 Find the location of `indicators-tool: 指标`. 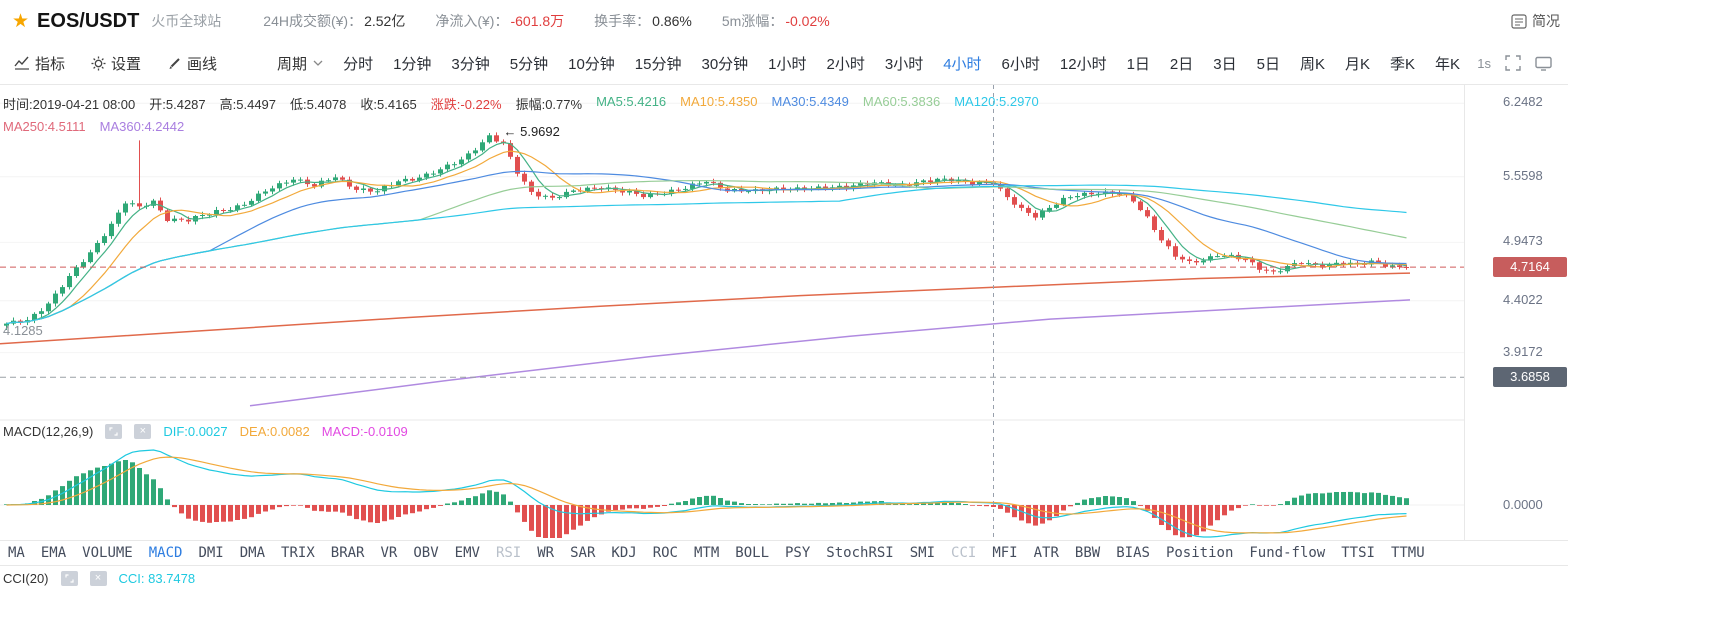

indicators-tool: 指标 is located at coordinates (39, 63).